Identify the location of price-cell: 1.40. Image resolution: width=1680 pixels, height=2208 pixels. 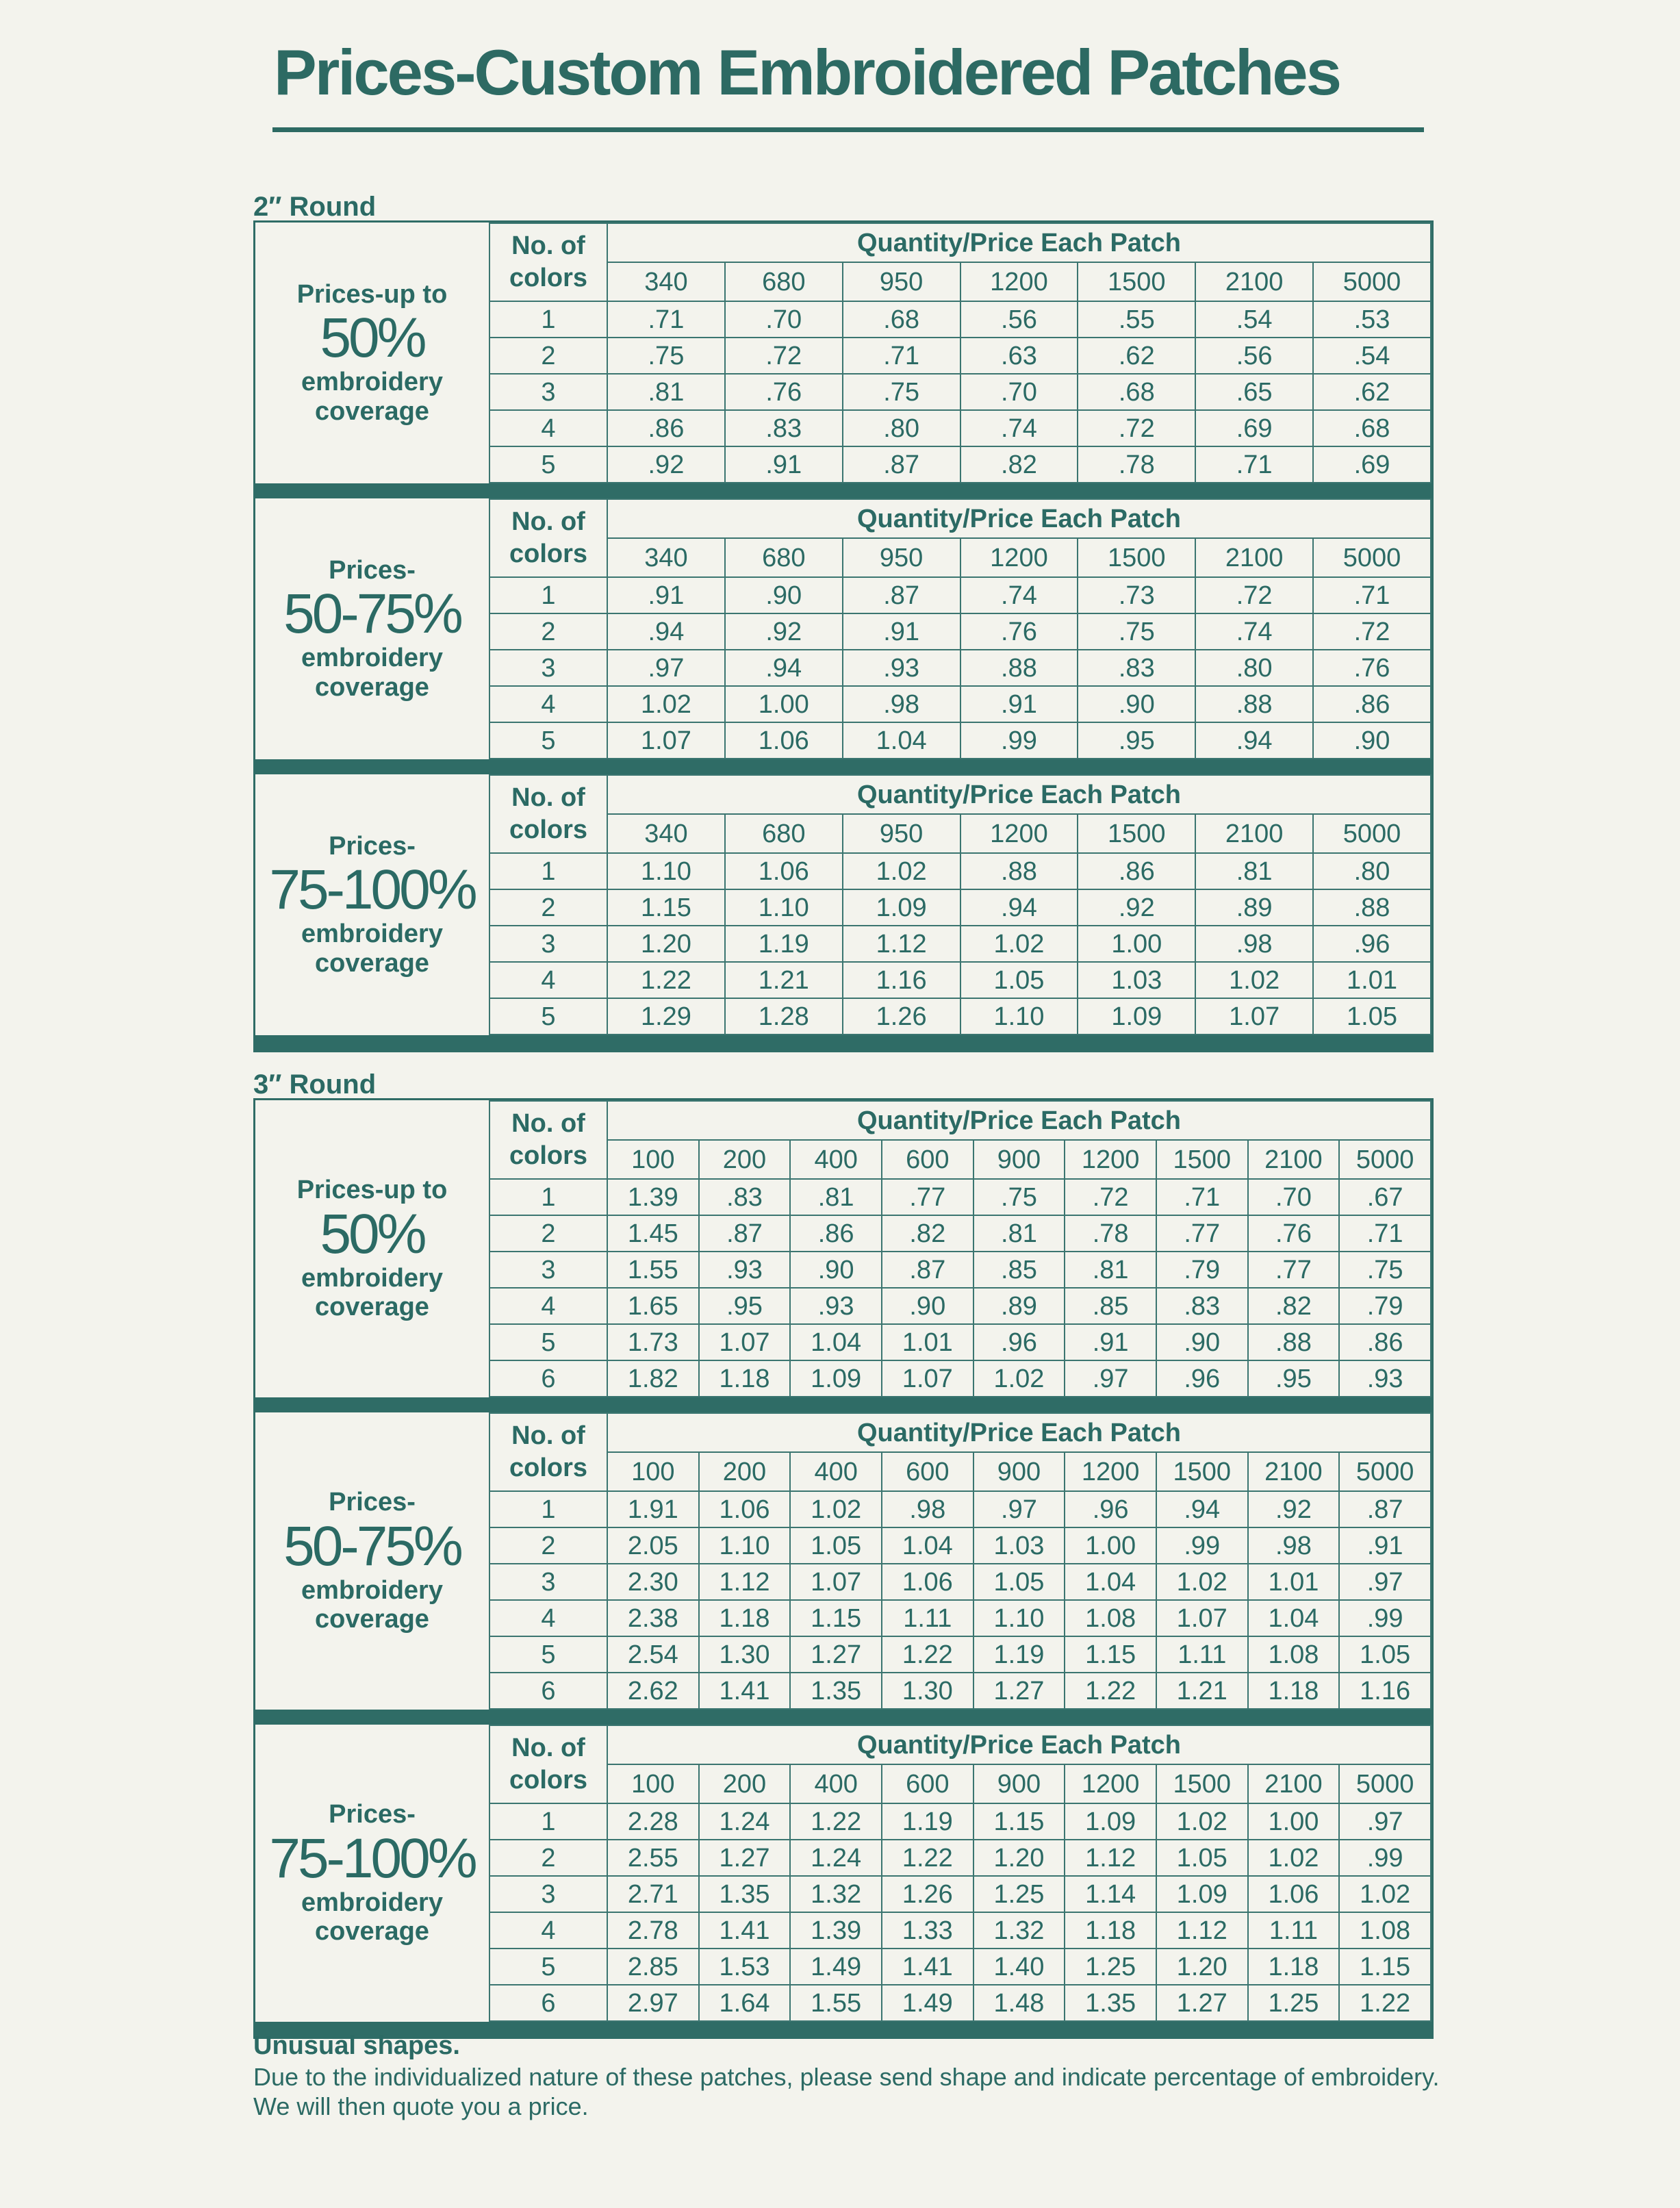
(1019, 1966).